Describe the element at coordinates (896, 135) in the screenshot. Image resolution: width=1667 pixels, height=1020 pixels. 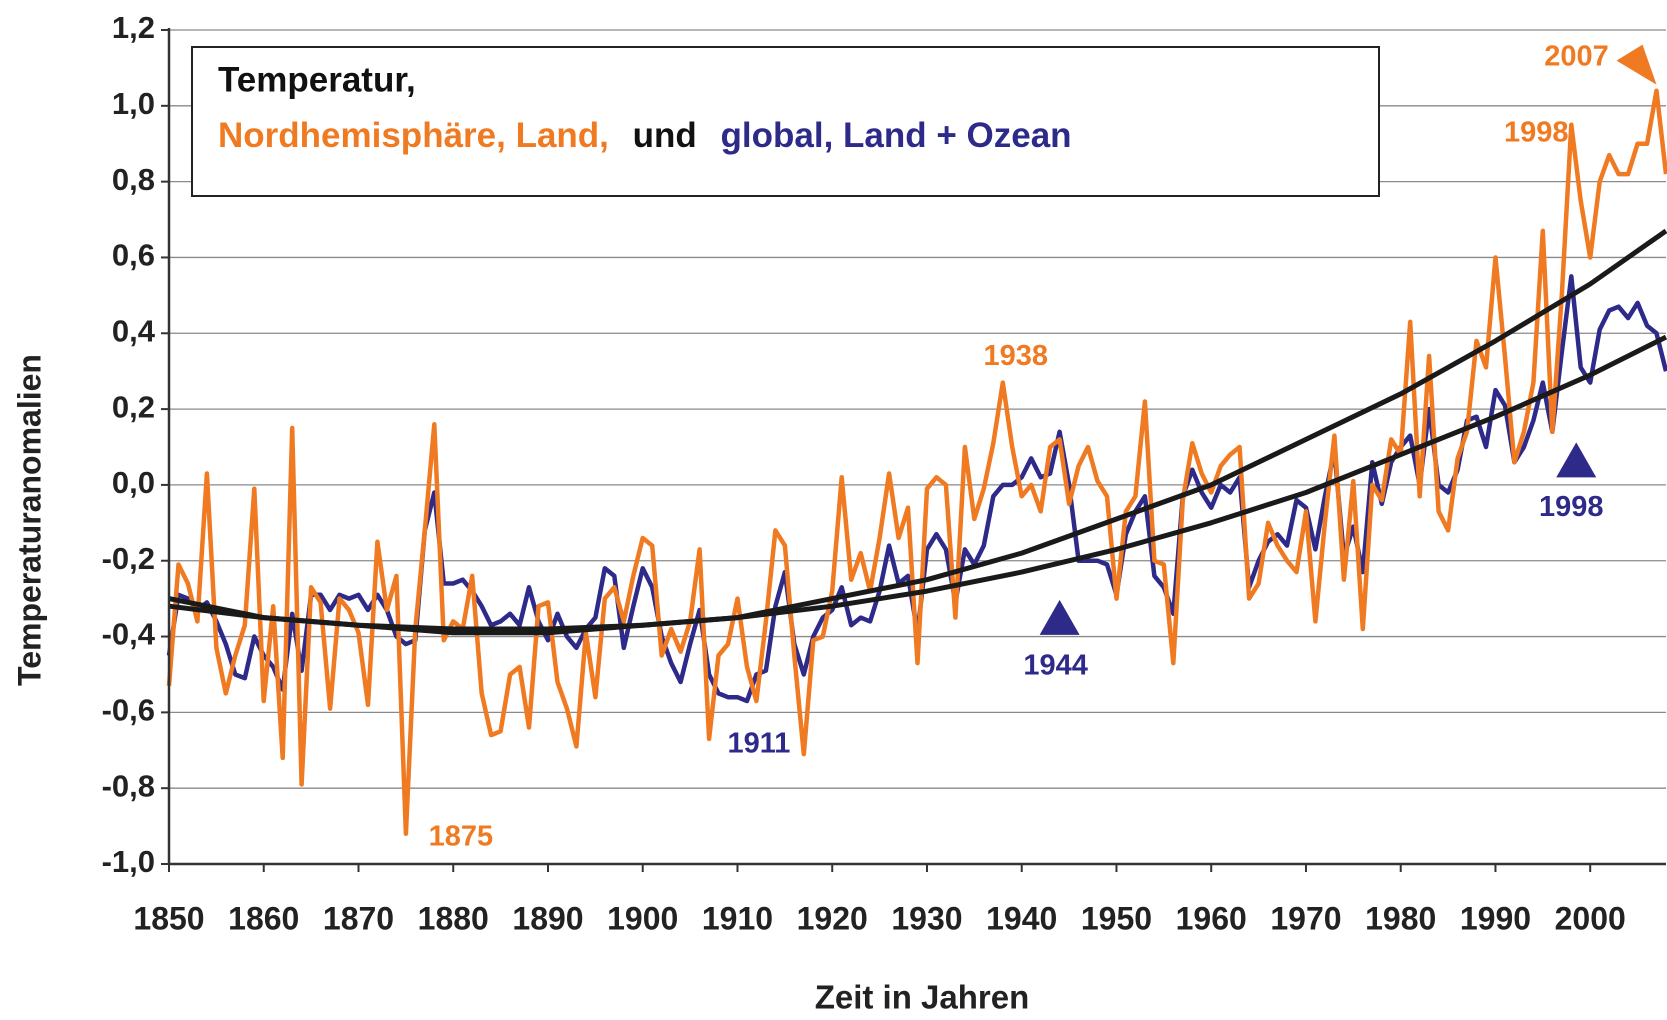
I see `legend-entry: global, Land + Ozean` at that location.